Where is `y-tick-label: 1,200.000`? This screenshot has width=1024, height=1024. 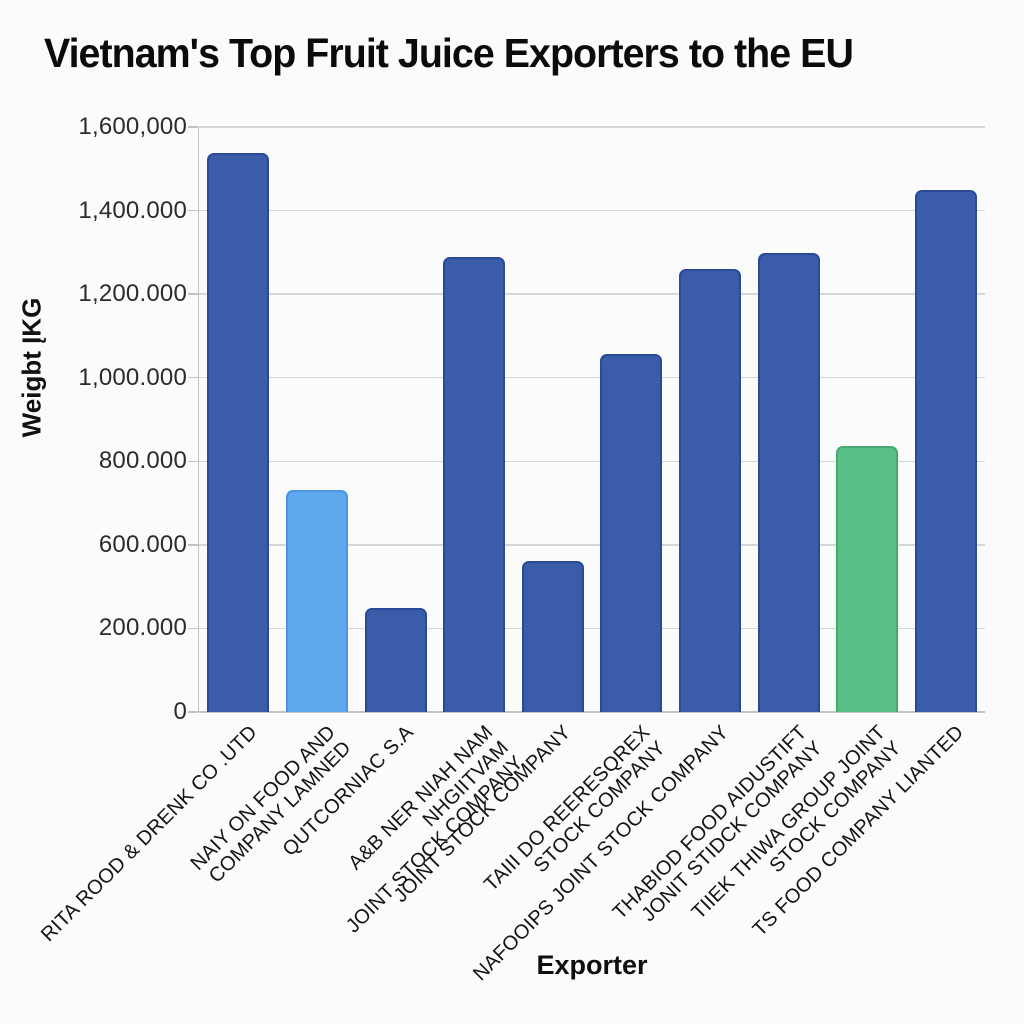
y-tick-label: 1,200.000 is located at coordinates (132, 294).